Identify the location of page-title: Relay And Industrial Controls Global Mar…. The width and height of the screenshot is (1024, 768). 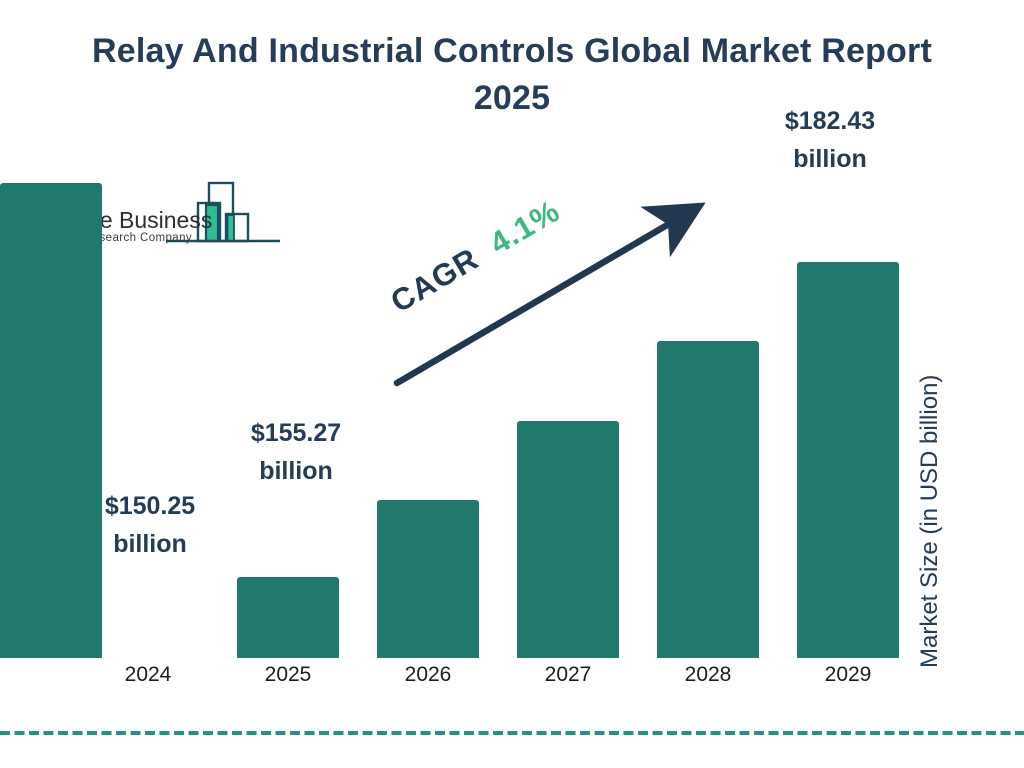
(512, 74).